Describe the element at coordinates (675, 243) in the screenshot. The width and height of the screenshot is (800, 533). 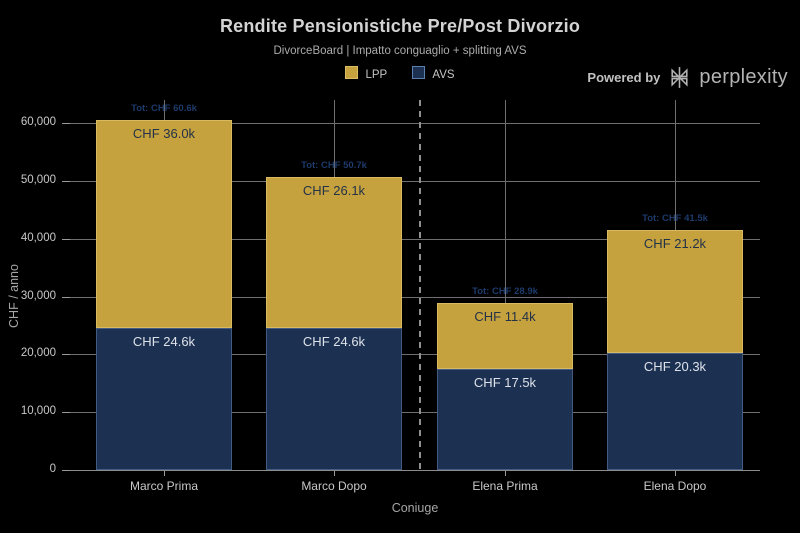
I see `bar-segment-label-lpp: CHF 21.2k` at that location.